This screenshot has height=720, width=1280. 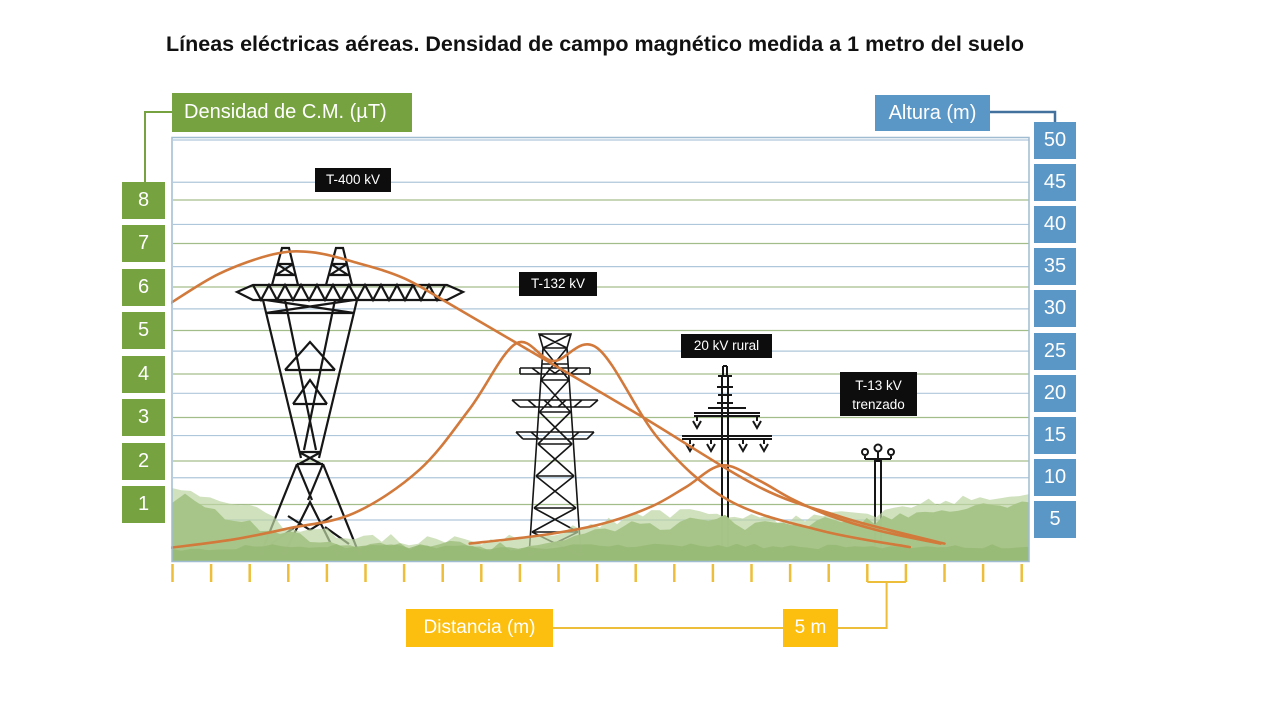 What do you see at coordinates (479, 628) in the screenshot?
I see `distance-axis-label: Distancia (m)` at bounding box center [479, 628].